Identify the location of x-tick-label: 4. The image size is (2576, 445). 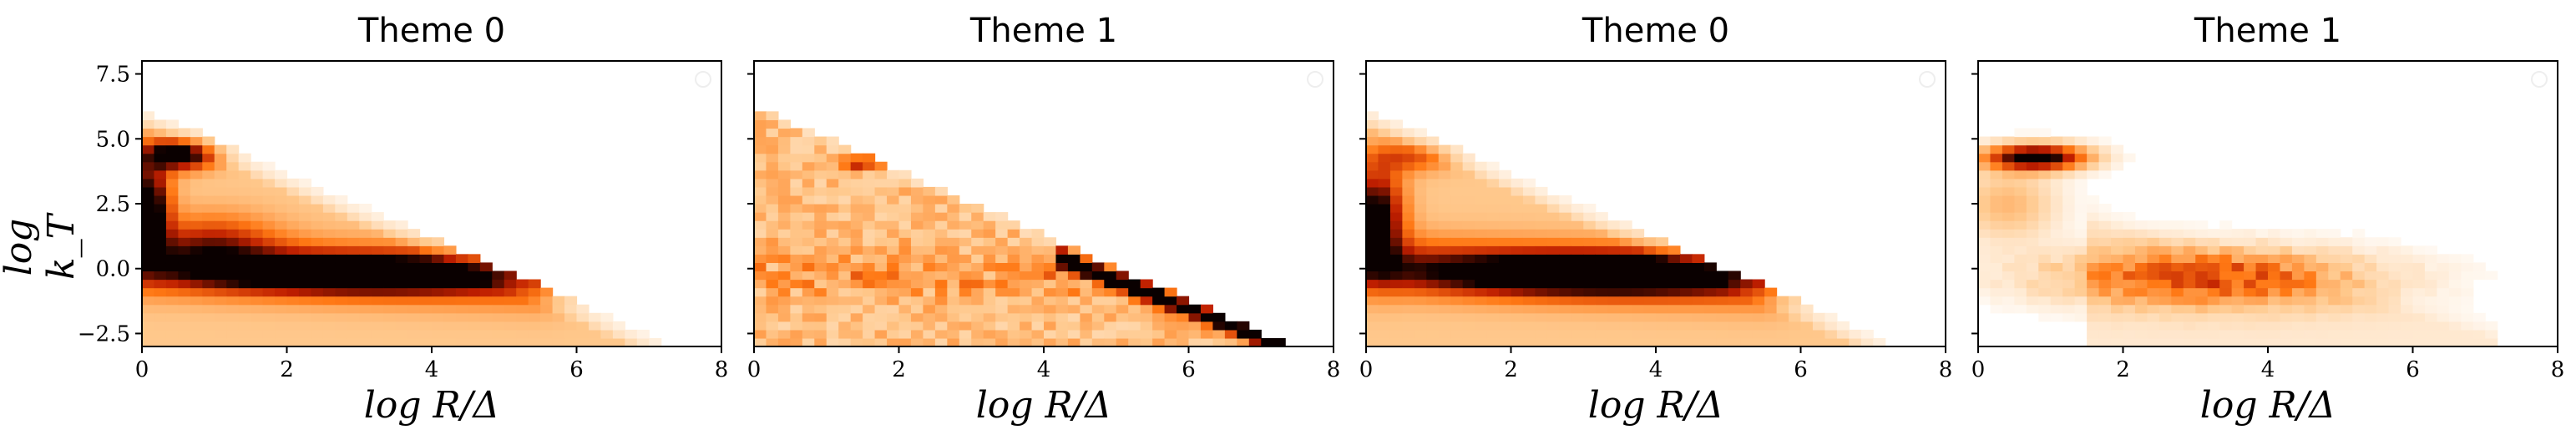
(432, 370).